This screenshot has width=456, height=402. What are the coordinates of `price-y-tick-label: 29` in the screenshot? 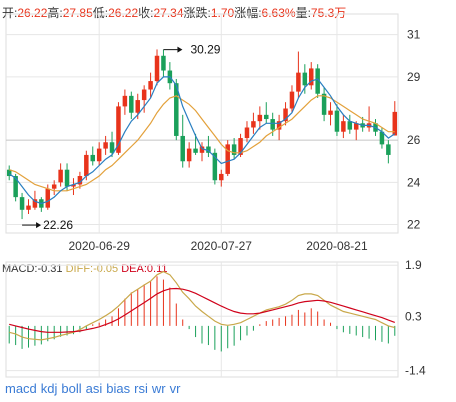 It's located at (414, 77).